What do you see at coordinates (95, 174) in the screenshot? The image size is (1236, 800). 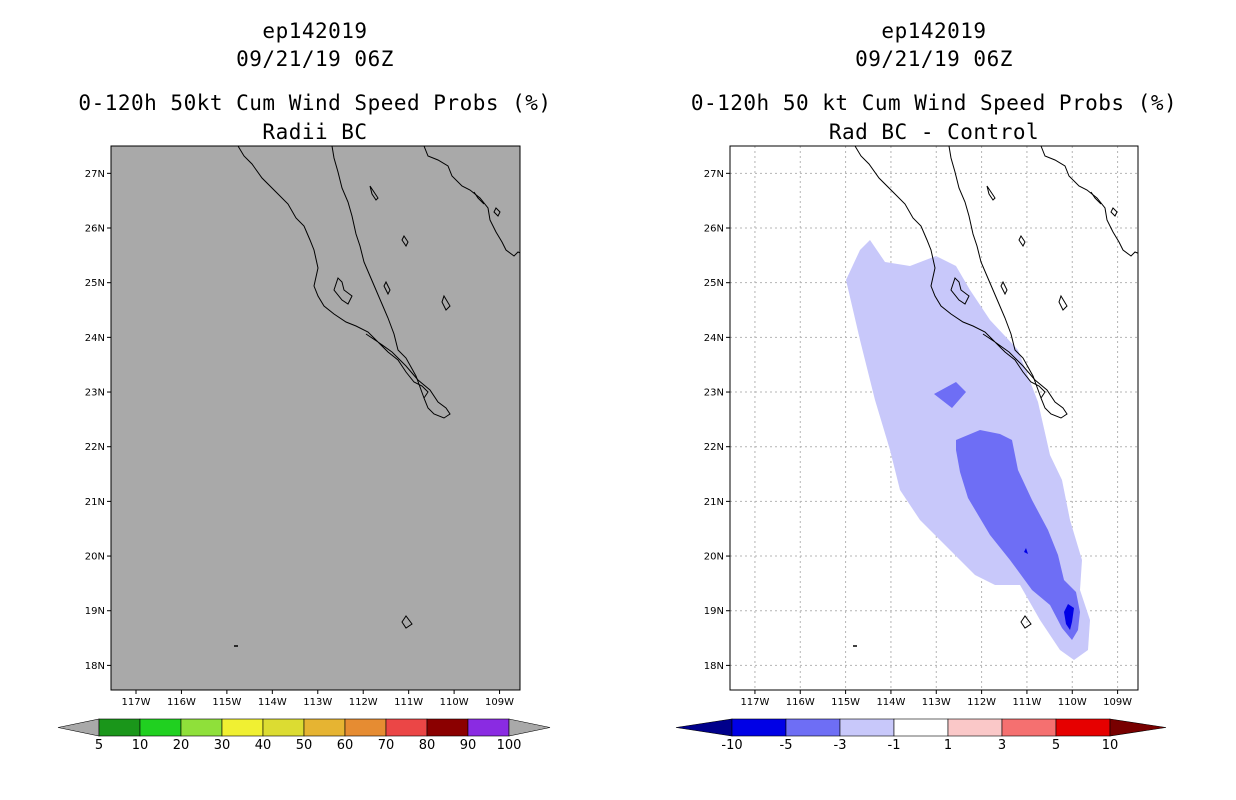 I see `left-lat-label: 27N` at bounding box center [95, 174].